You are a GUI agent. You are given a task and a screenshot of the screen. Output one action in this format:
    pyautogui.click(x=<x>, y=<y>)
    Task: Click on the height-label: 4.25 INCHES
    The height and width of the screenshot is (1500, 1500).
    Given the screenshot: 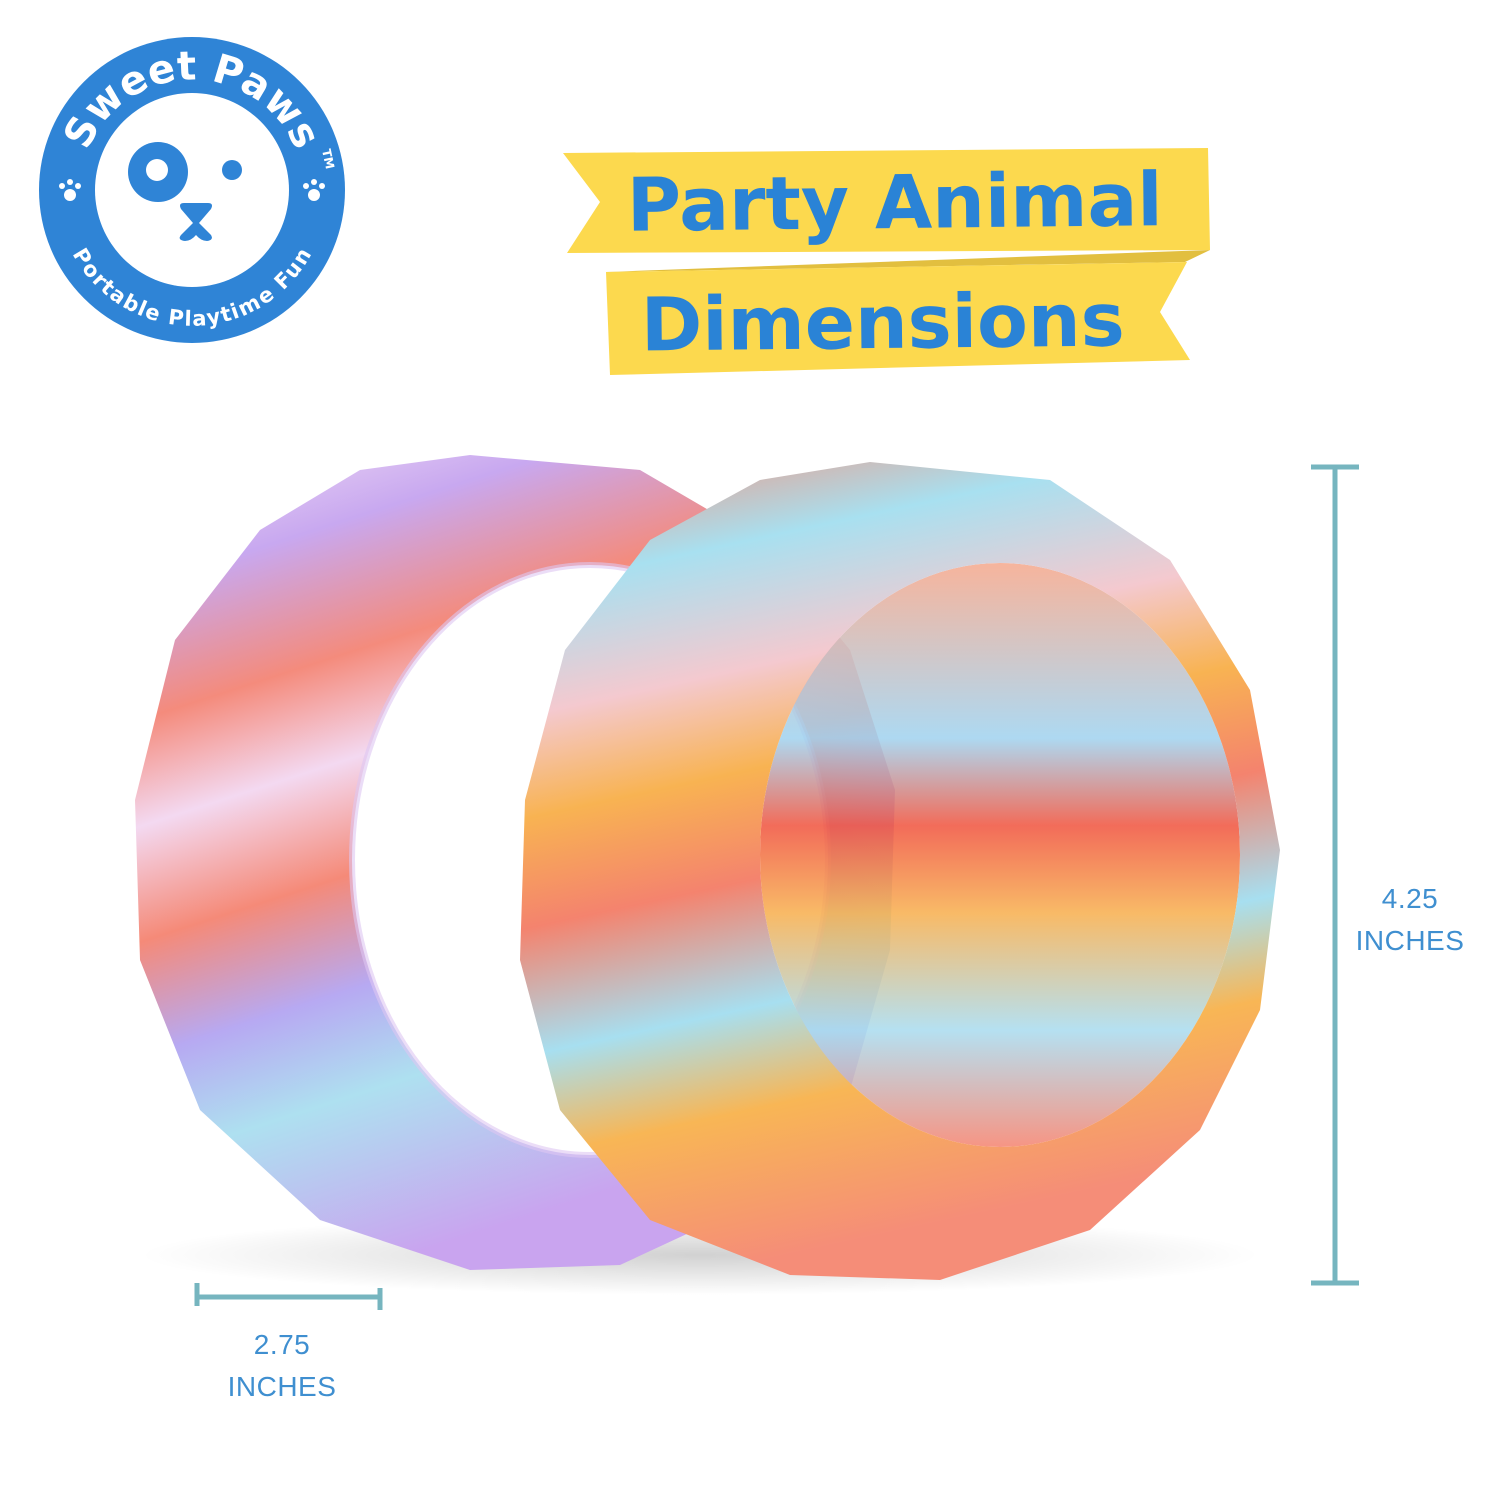 What is the action you would take?
    pyautogui.click(x=1410, y=920)
    